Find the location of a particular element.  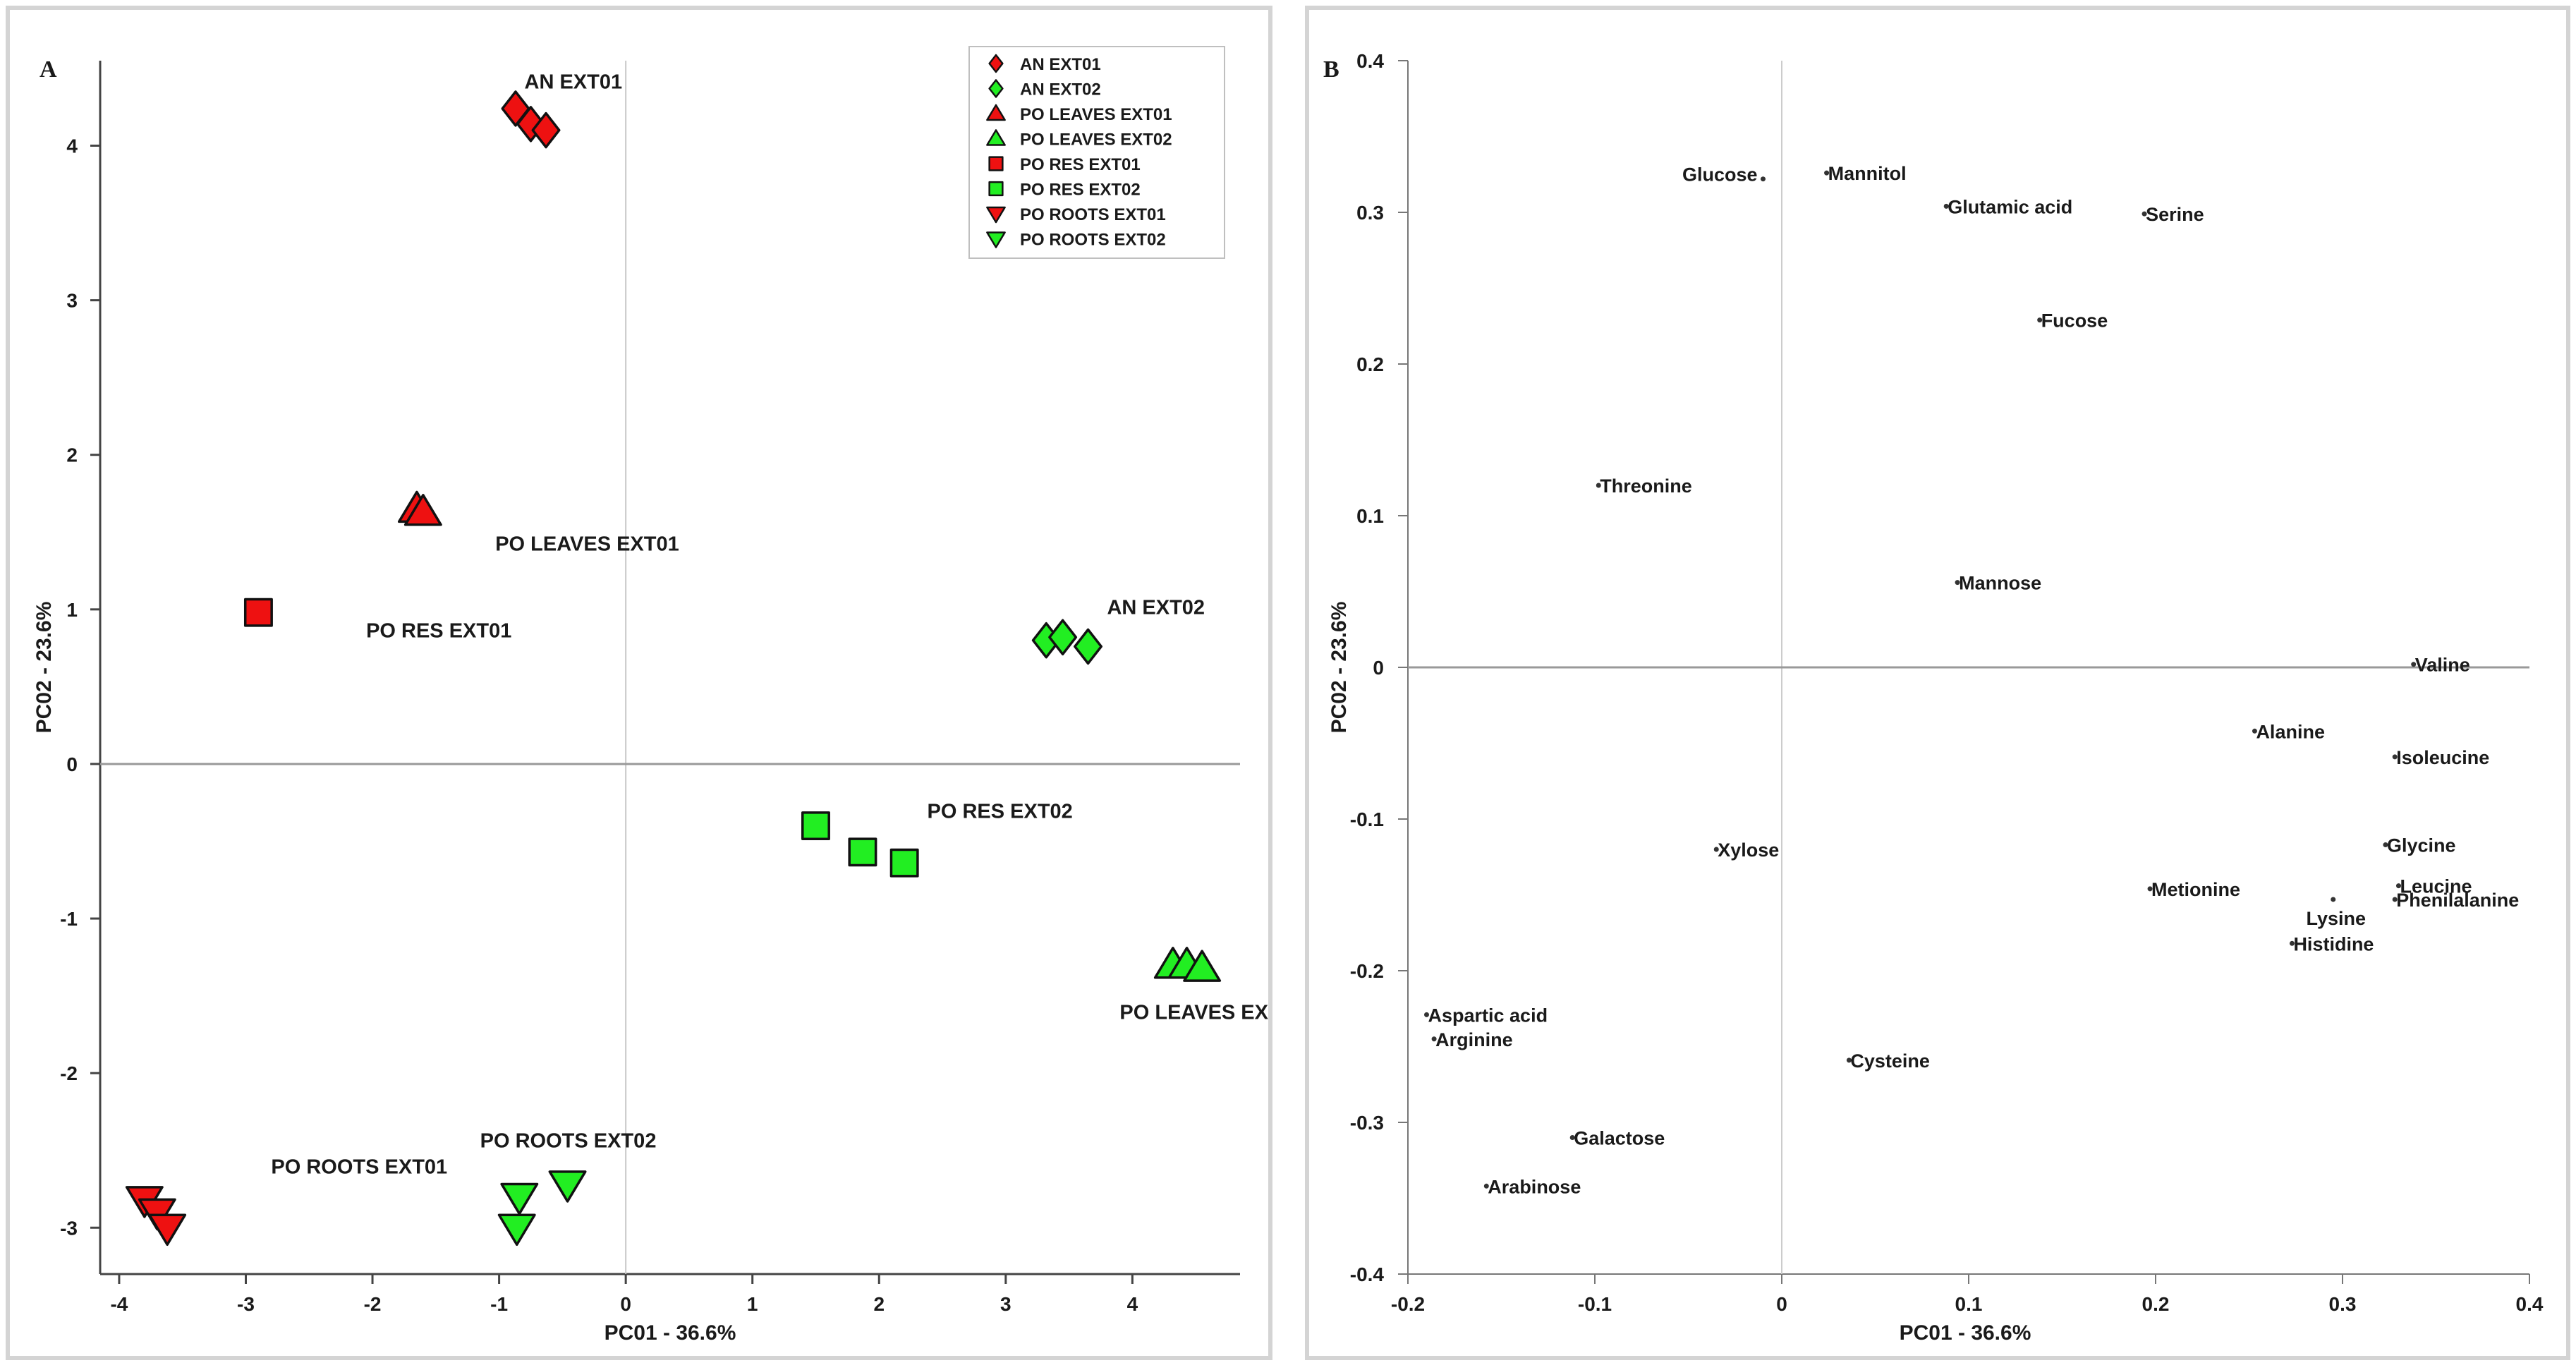

loading-label-metionine: Metionine is located at coordinates (2195, 889).